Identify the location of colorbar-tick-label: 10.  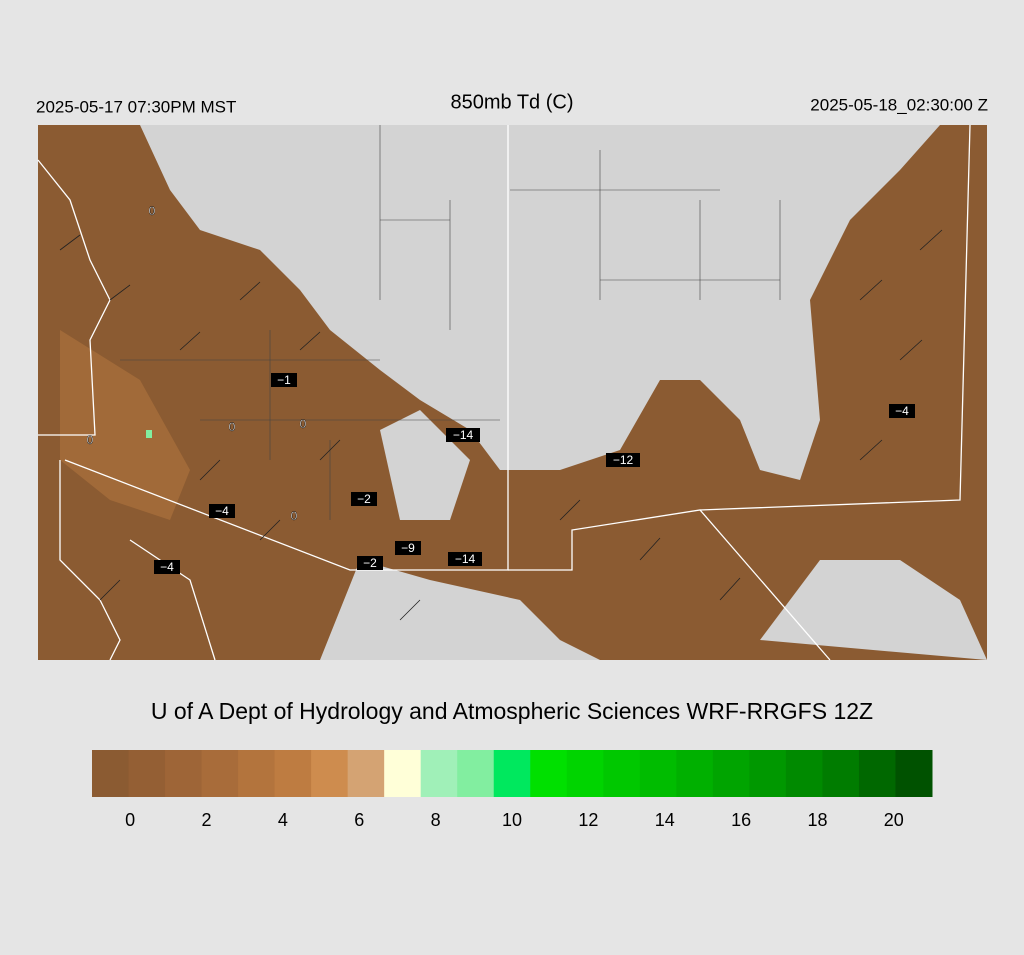
(512, 820).